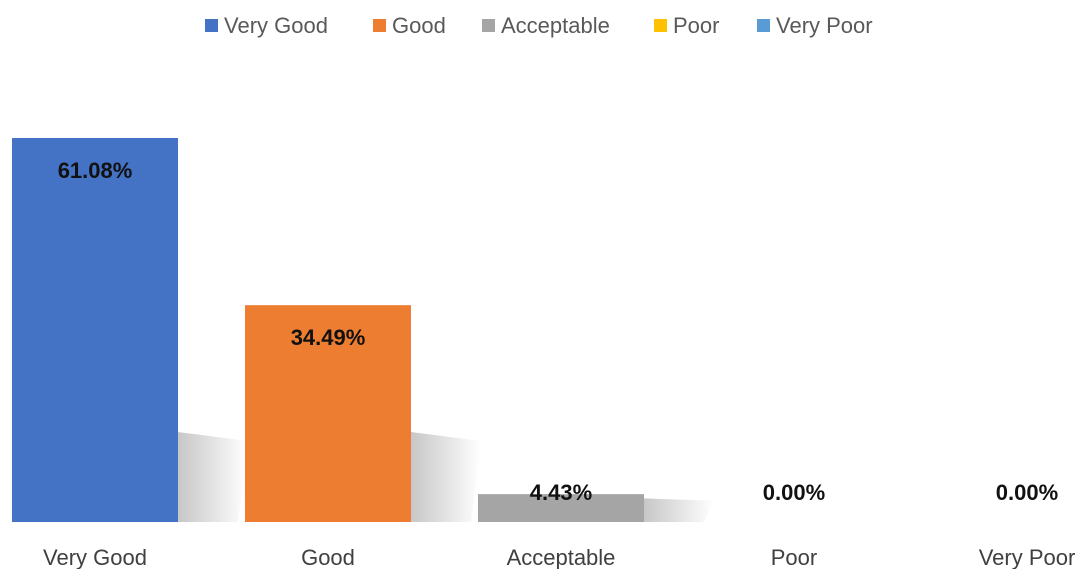 This screenshot has height=569, width=1088. I want to click on legend-entry-very-good: Very Good, so click(266, 25).